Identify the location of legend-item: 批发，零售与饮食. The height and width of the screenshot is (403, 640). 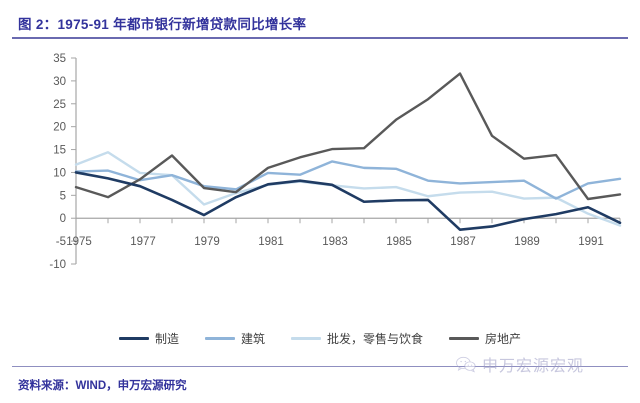
(357, 338).